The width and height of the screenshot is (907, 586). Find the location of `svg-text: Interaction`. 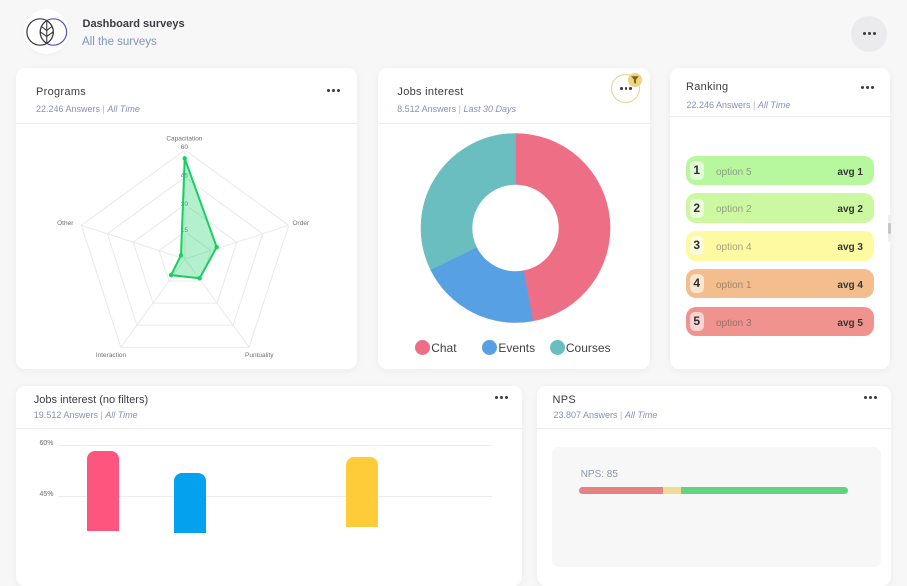

svg-text: Interaction is located at coordinates (111, 355).